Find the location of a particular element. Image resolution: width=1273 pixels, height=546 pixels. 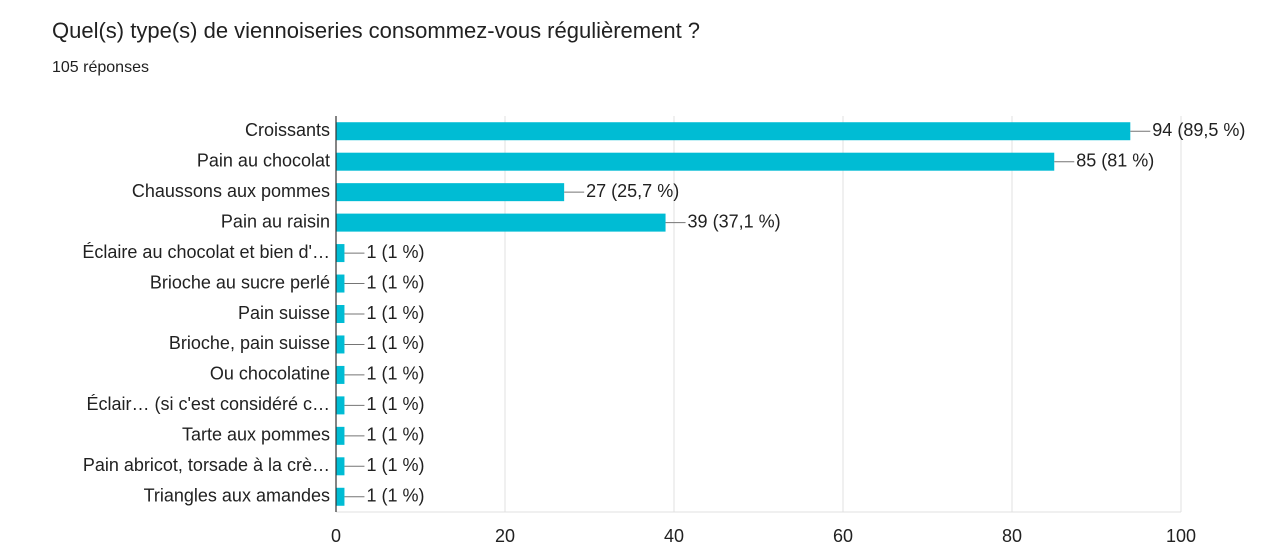

x-tick-label: 60 is located at coordinates (843, 536).